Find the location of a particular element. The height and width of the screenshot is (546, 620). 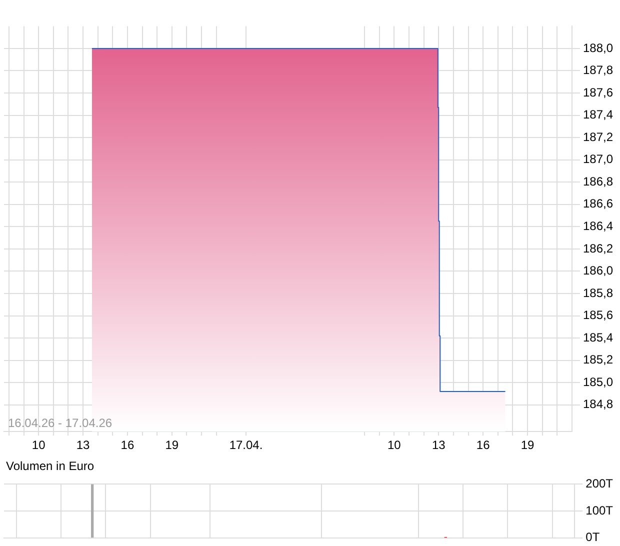

x-tick-label: 17.04. is located at coordinates (246, 445).